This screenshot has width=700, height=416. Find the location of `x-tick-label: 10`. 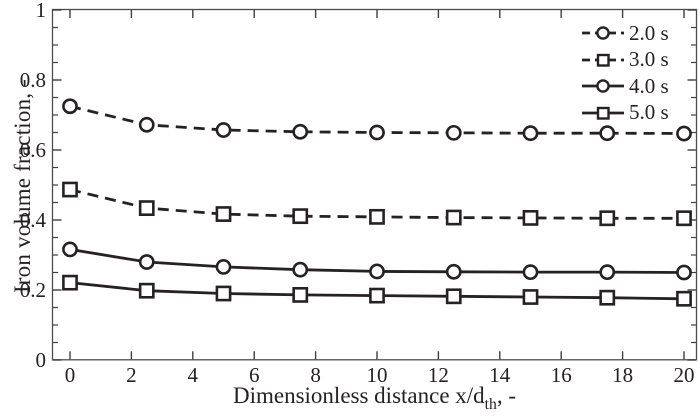

x-tick-label: 10 is located at coordinates (377, 375).